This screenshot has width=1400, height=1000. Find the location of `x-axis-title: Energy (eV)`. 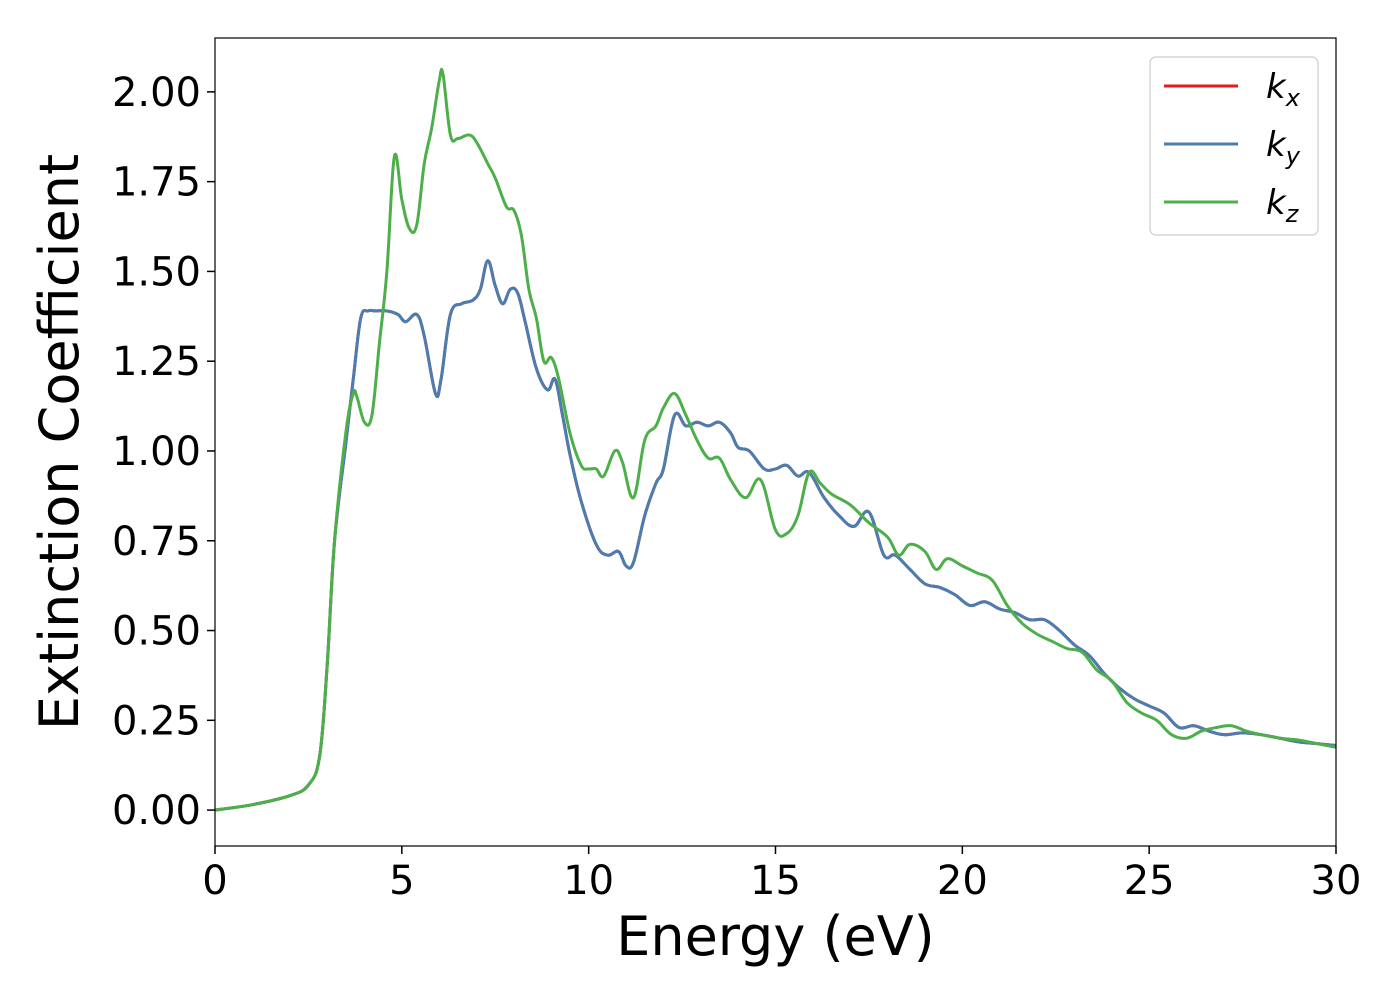

x-axis-title: Energy (eV) is located at coordinates (775, 936).